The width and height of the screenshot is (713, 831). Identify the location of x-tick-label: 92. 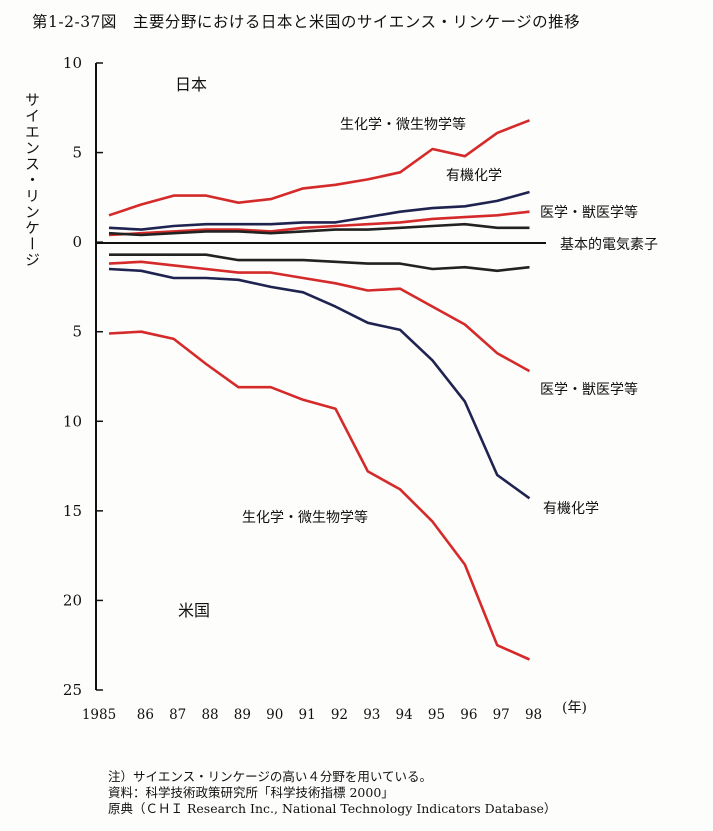
(339, 715).